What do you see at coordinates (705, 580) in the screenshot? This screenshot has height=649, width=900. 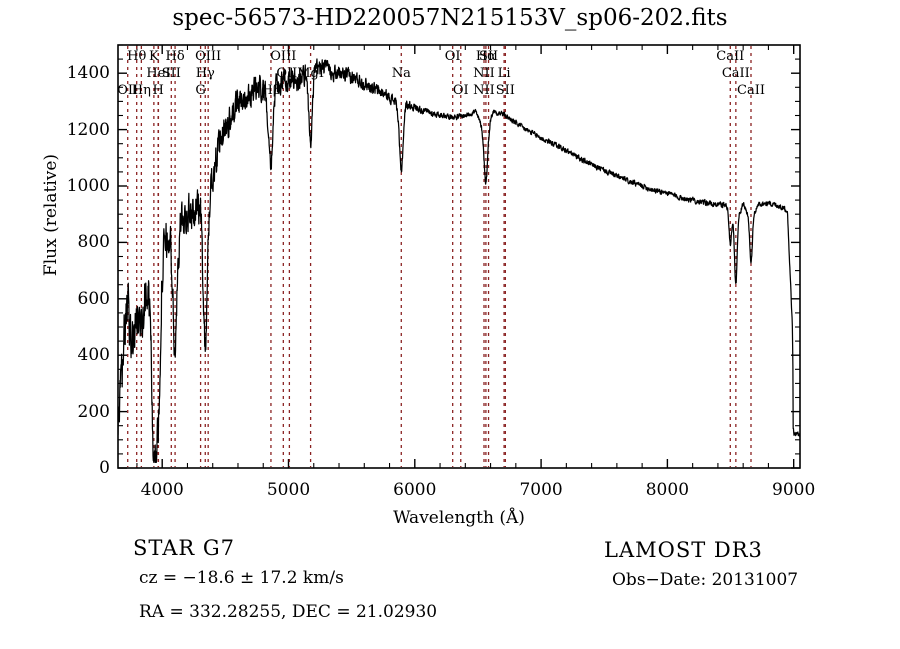 I see `observation-date-label: Obs−Date: 20131007` at bounding box center [705, 580].